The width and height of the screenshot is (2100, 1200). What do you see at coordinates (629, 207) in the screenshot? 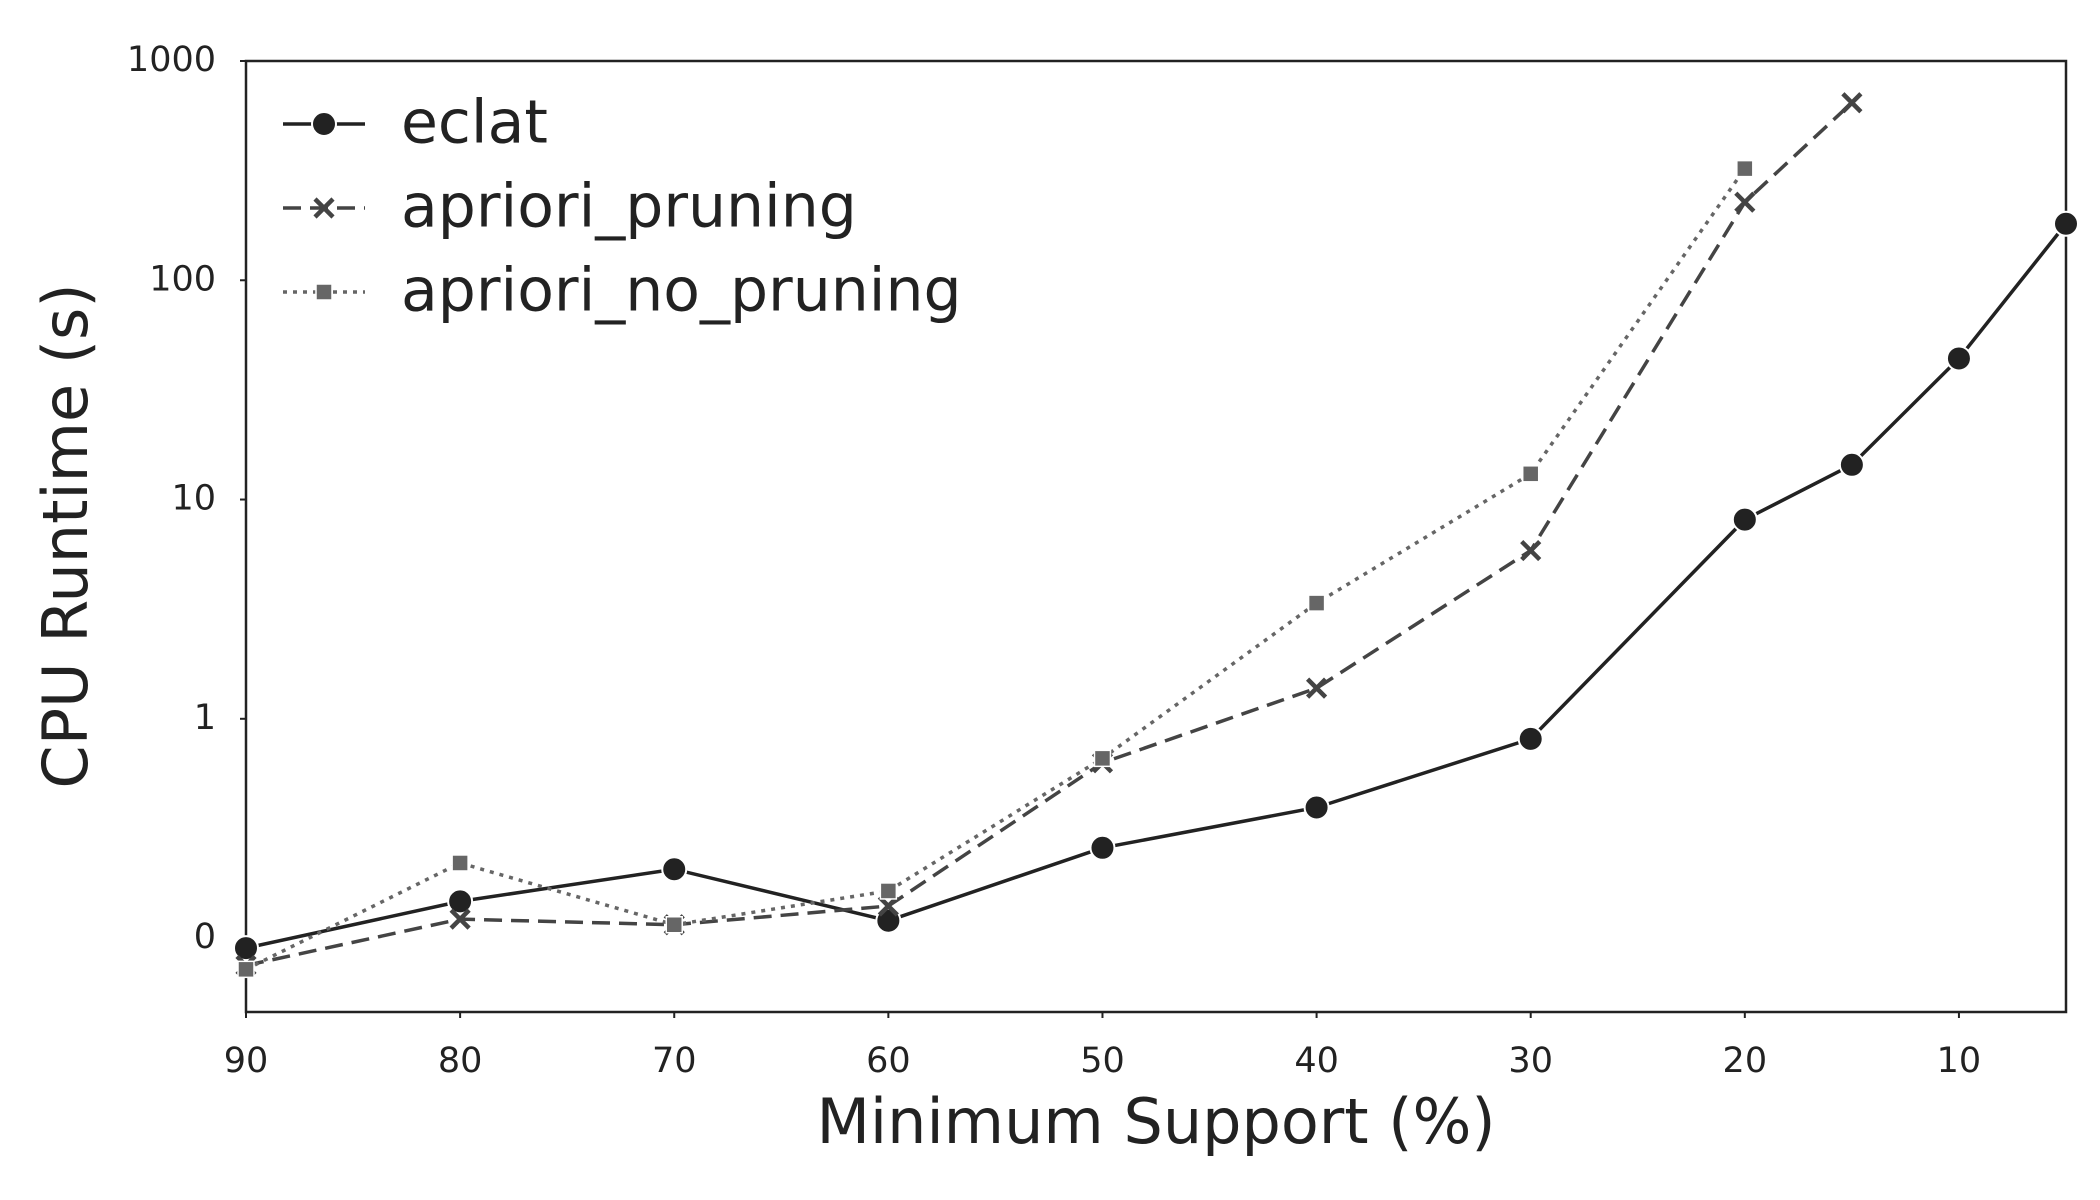
I see `legend-label: apriori_pruning` at bounding box center [629, 207].